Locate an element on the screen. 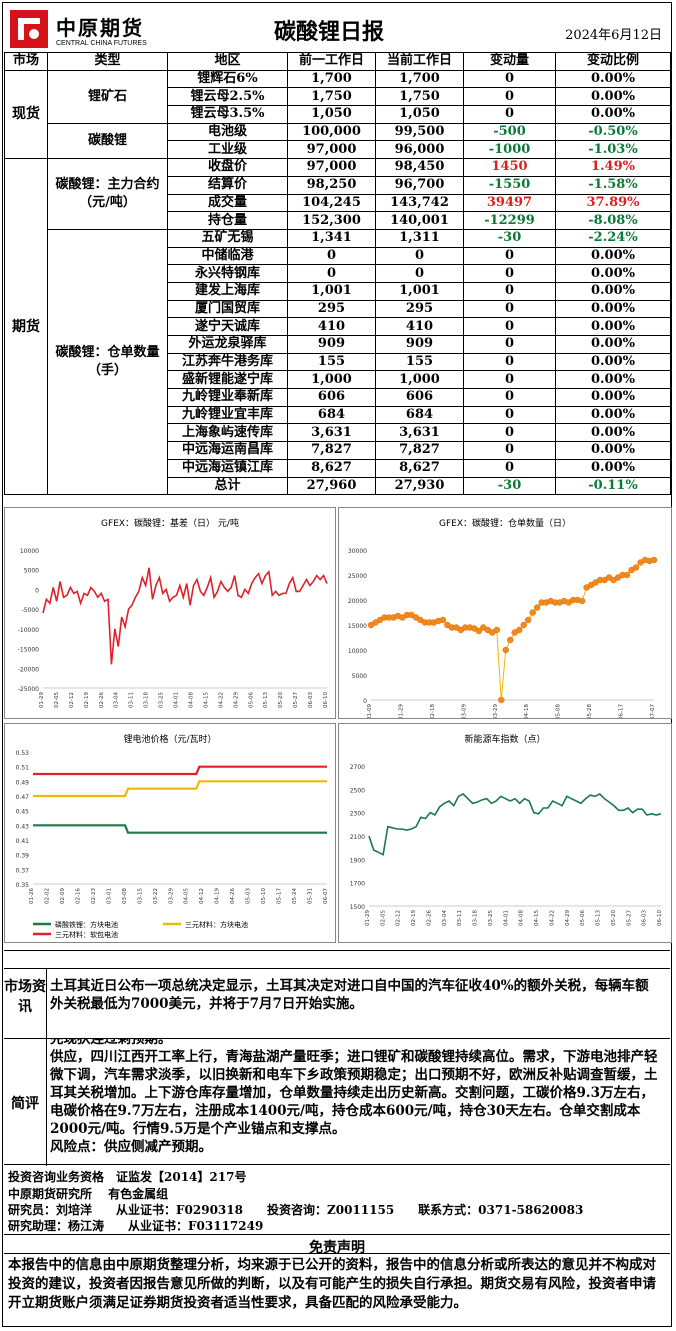 This screenshot has height=1331, width=676. table-row: 上海象屿速传库 3,631 3,631 0 0.00% is located at coordinates (338, 433).